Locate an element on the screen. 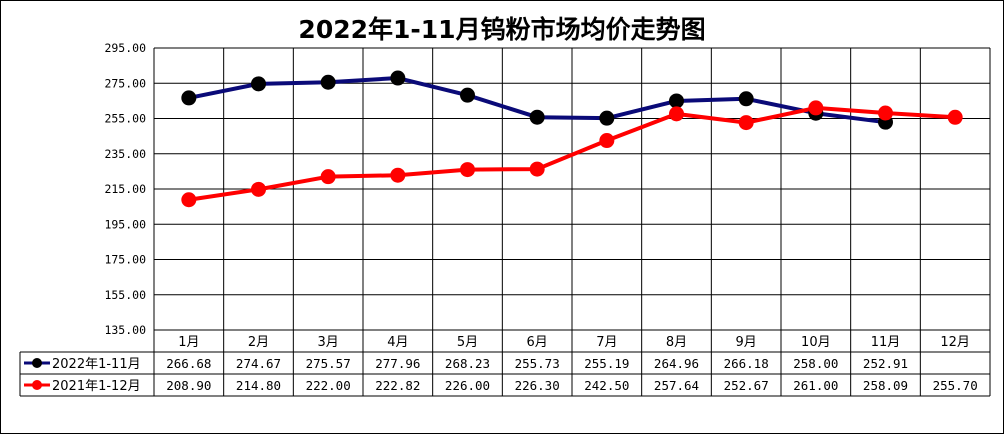 This screenshot has width=1004, height=434. y-tick-label: 155.00 is located at coordinates (125, 295).